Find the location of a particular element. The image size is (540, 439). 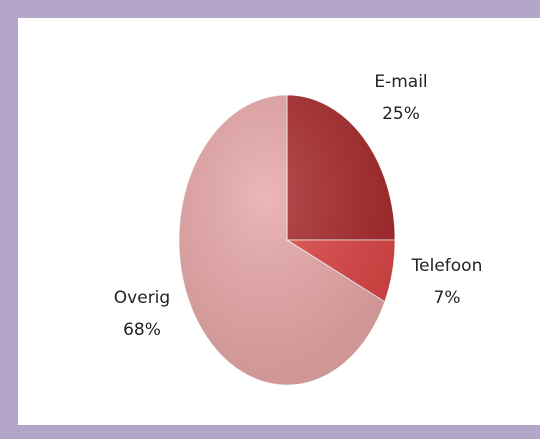

pie-slice is located at coordinates (341, 167).